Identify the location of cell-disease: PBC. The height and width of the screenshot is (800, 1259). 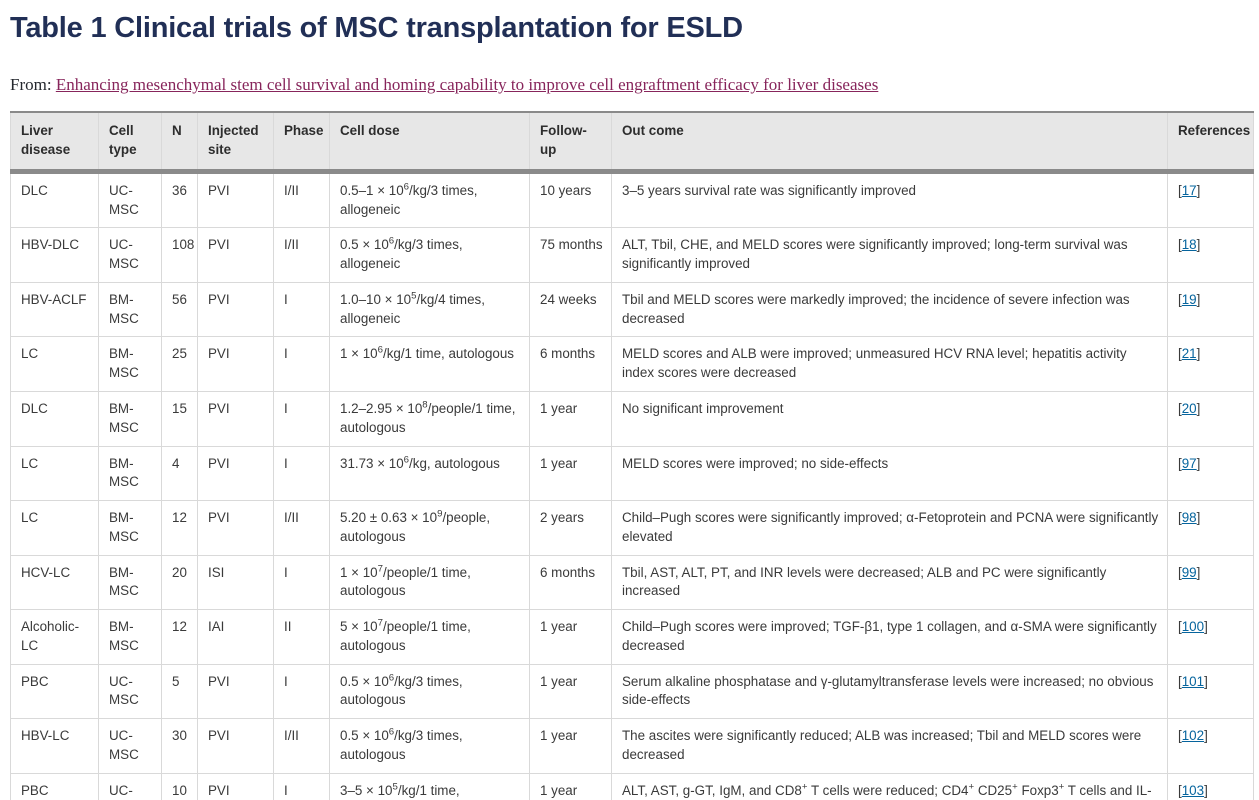
(54, 786).